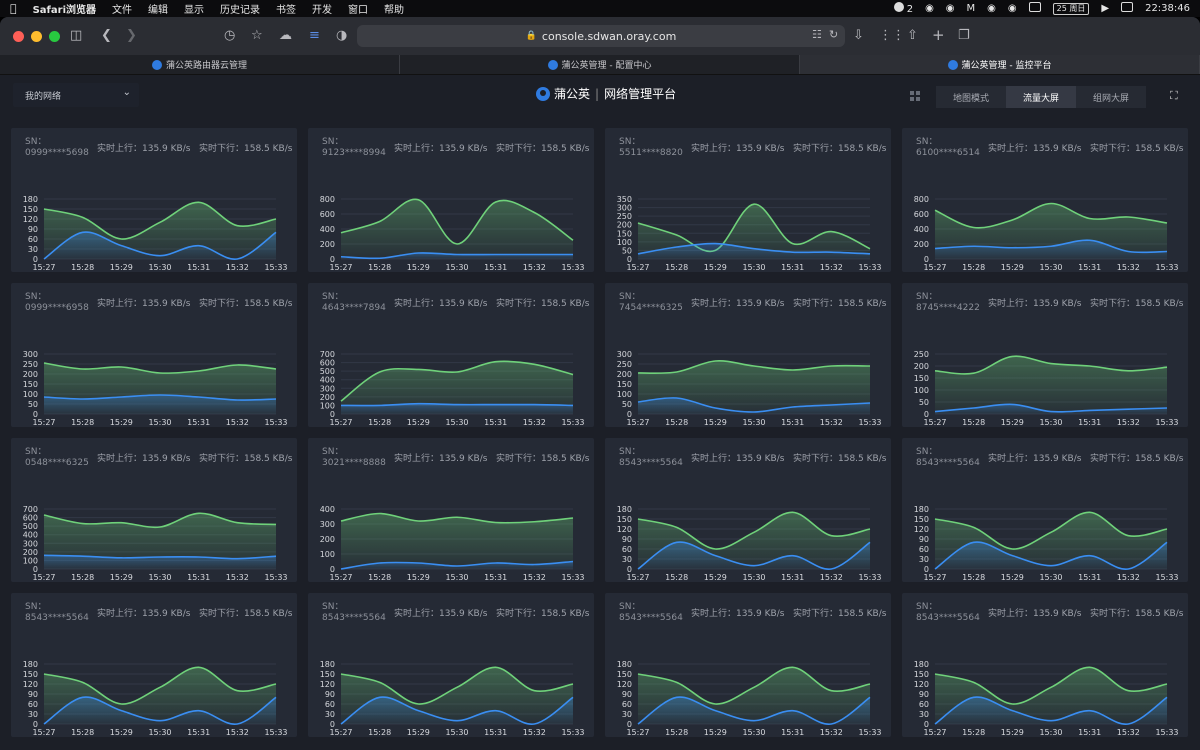 The image size is (1200, 750). What do you see at coordinates (106, 35) in the screenshot?
I see `back-icon: ❮` at bounding box center [106, 35].